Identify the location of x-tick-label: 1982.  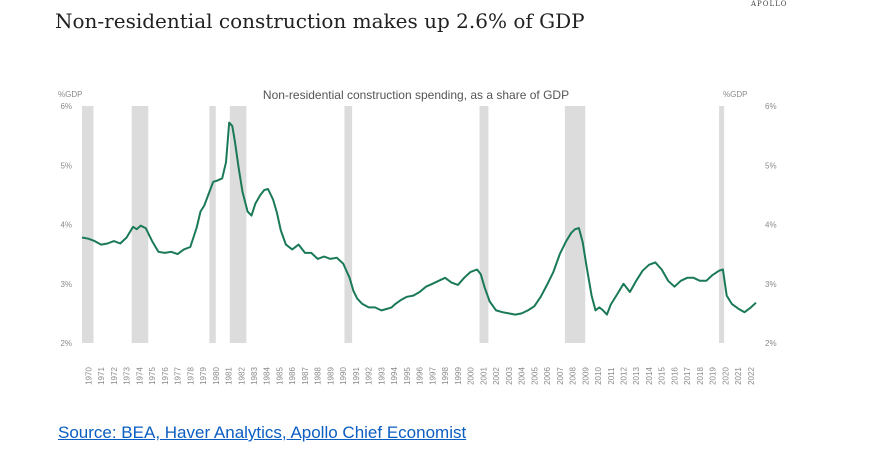
(241, 376).